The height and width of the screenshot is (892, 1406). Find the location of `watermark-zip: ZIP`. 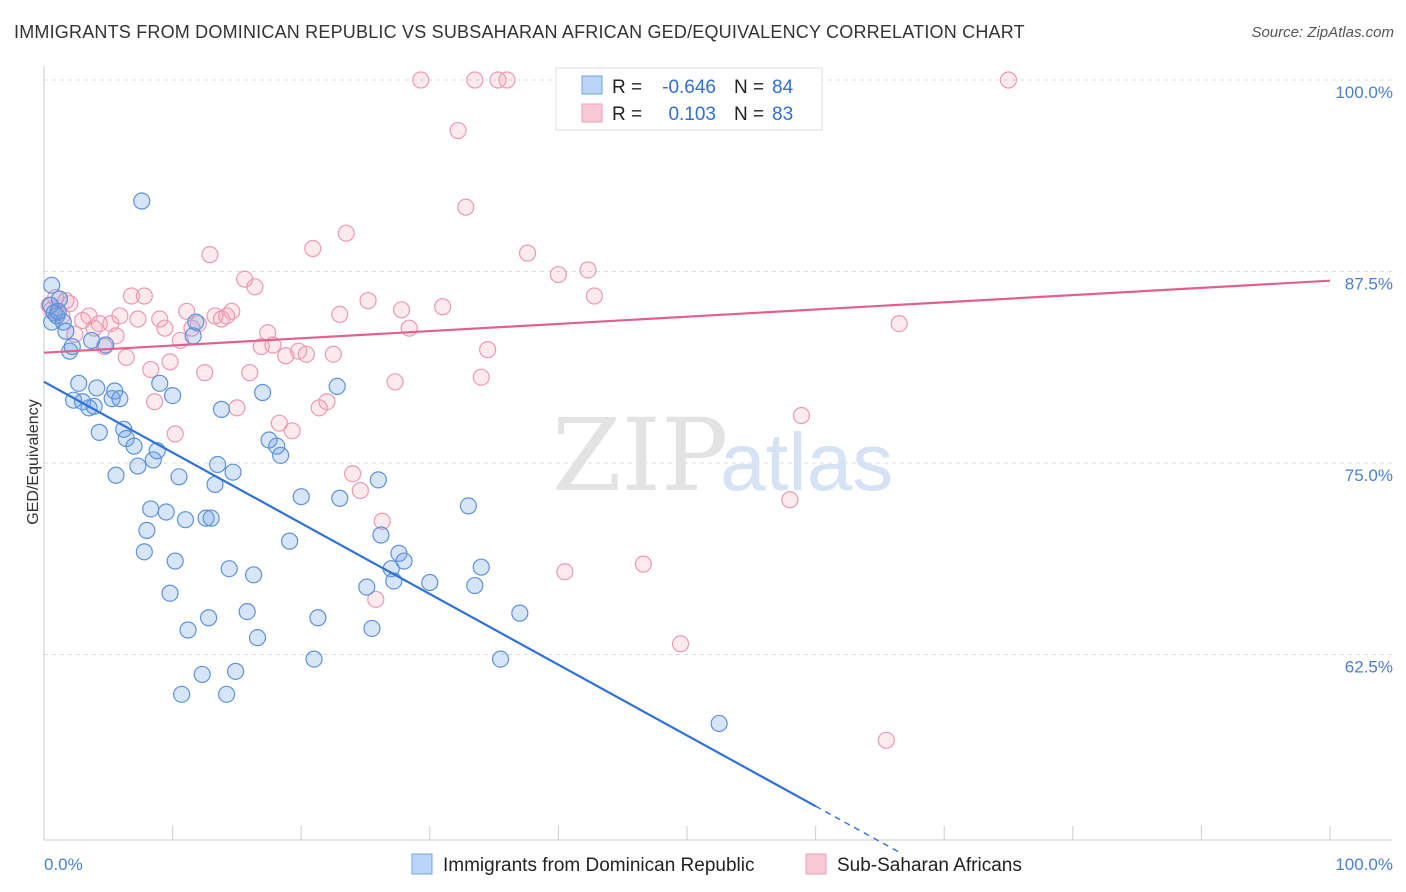

watermark-zip: ZIP is located at coordinates (640, 455).